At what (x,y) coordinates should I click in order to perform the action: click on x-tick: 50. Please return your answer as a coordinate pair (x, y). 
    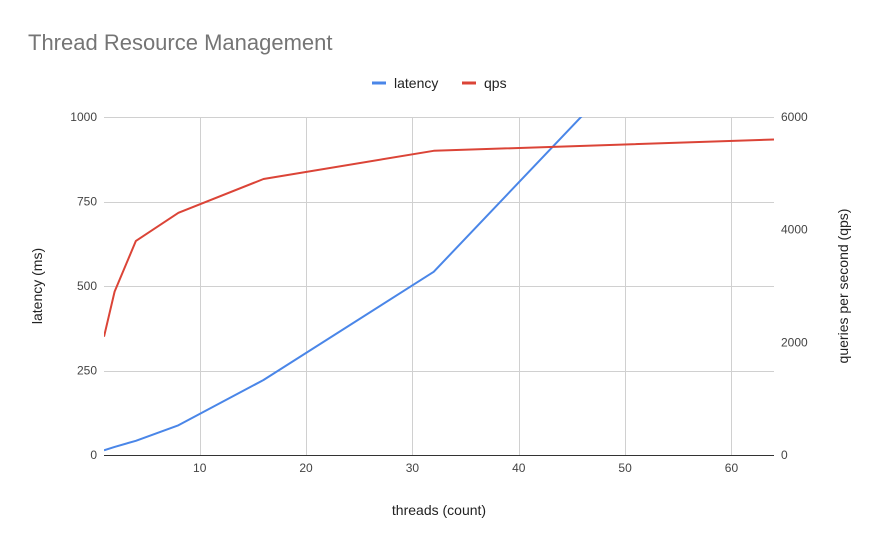
    Looking at the image, I should click on (625, 468).